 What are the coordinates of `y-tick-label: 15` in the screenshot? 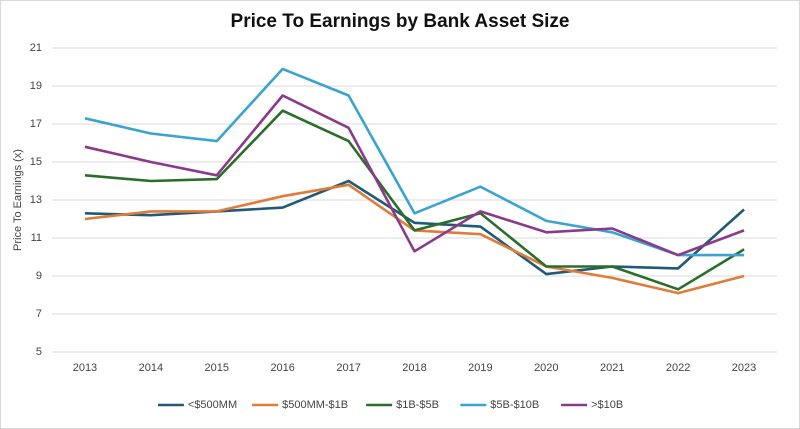 It's located at (36, 162).